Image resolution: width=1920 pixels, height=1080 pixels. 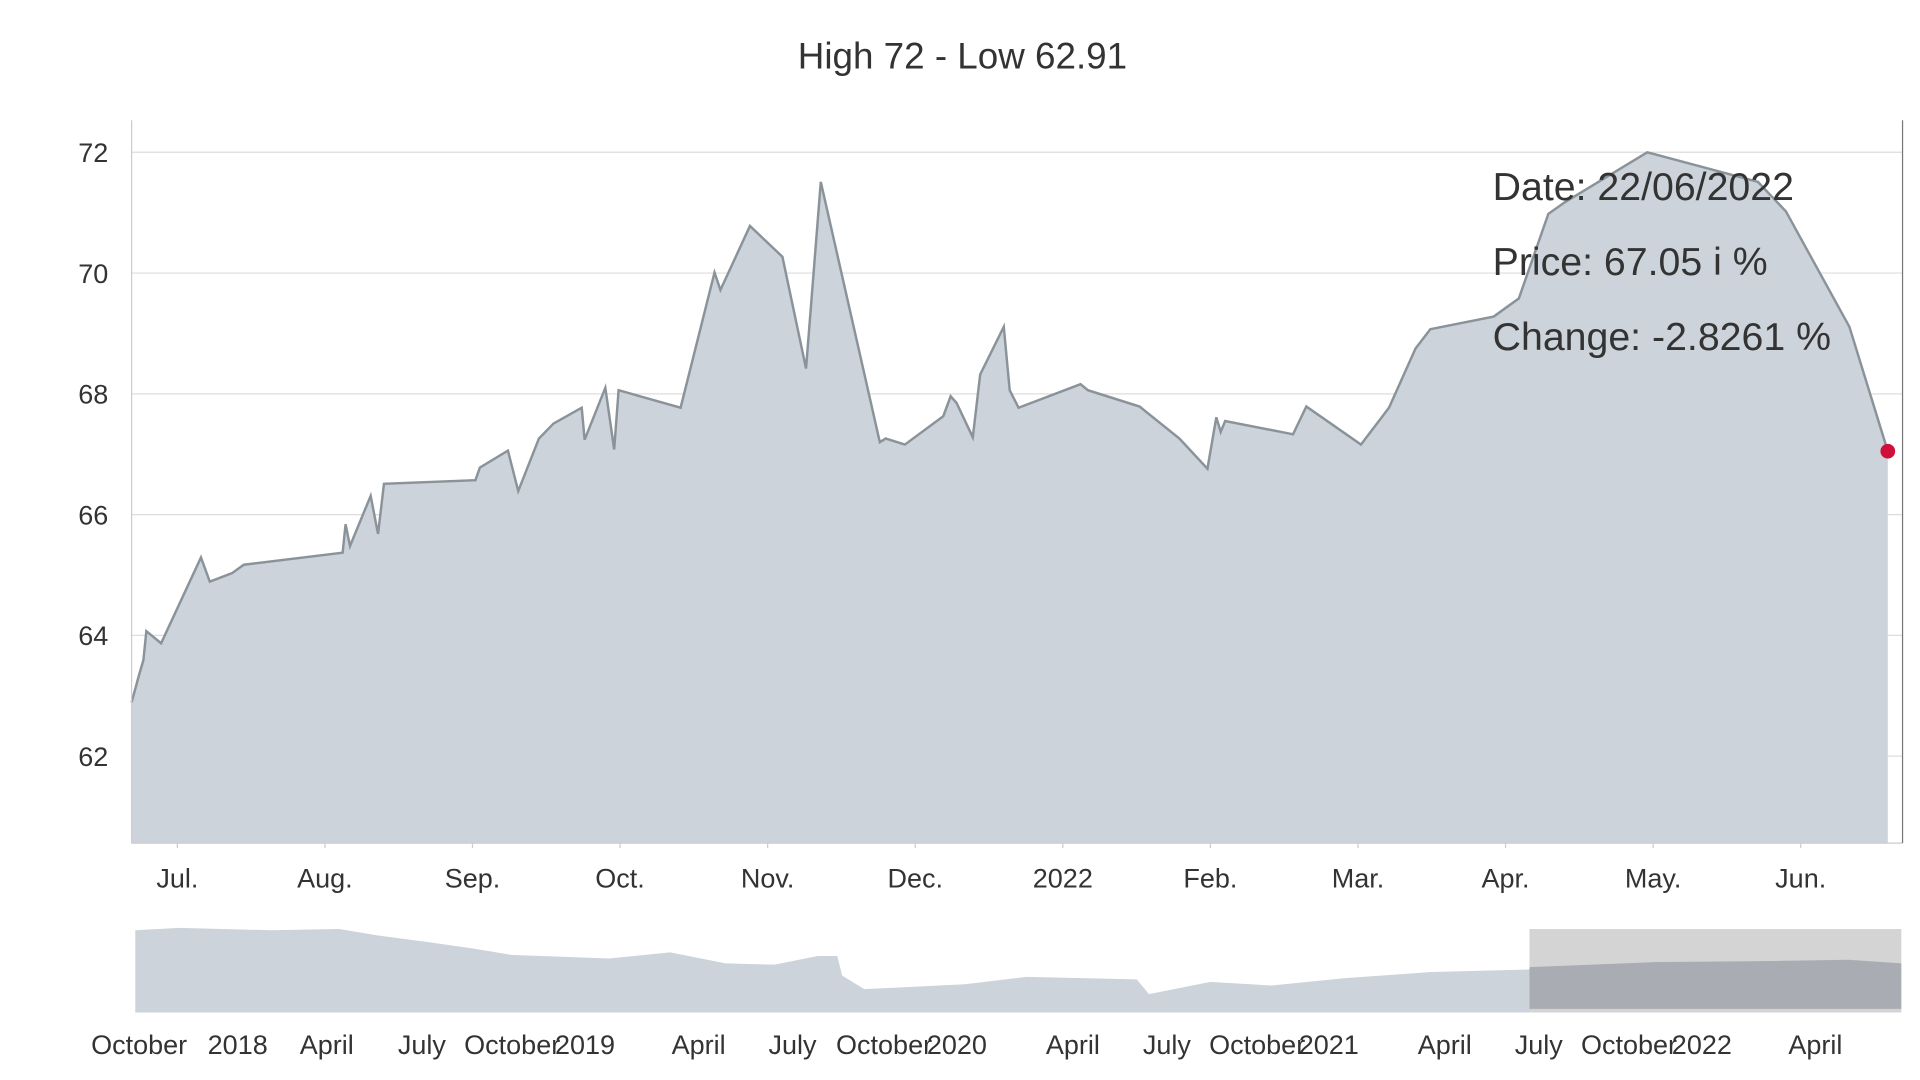 I want to click on x-tick-label: Aug., so click(x=325, y=878).